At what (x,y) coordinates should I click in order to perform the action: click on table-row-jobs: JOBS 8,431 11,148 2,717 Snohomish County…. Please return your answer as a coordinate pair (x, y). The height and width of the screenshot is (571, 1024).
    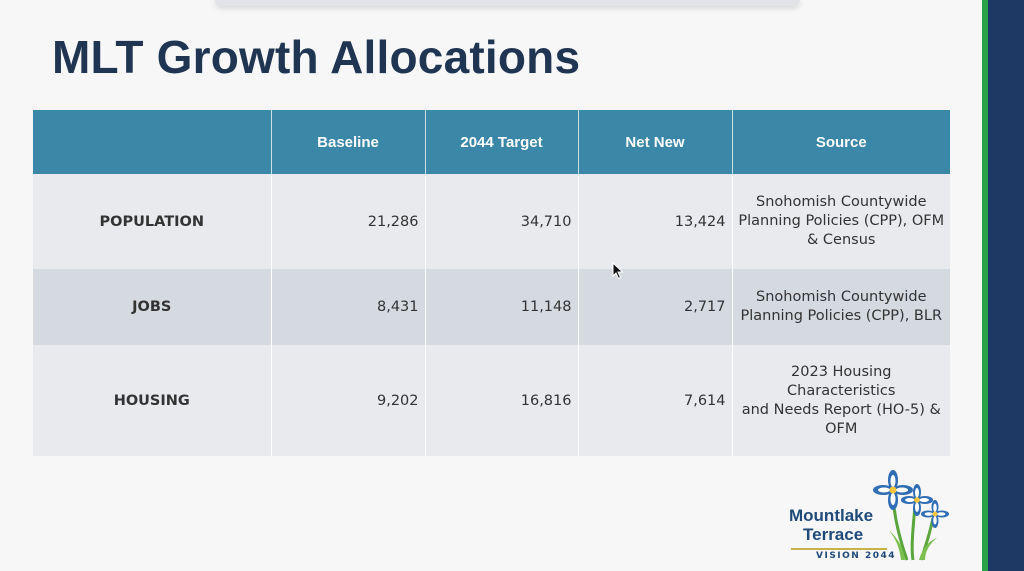
    Looking at the image, I should click on (491, 307).